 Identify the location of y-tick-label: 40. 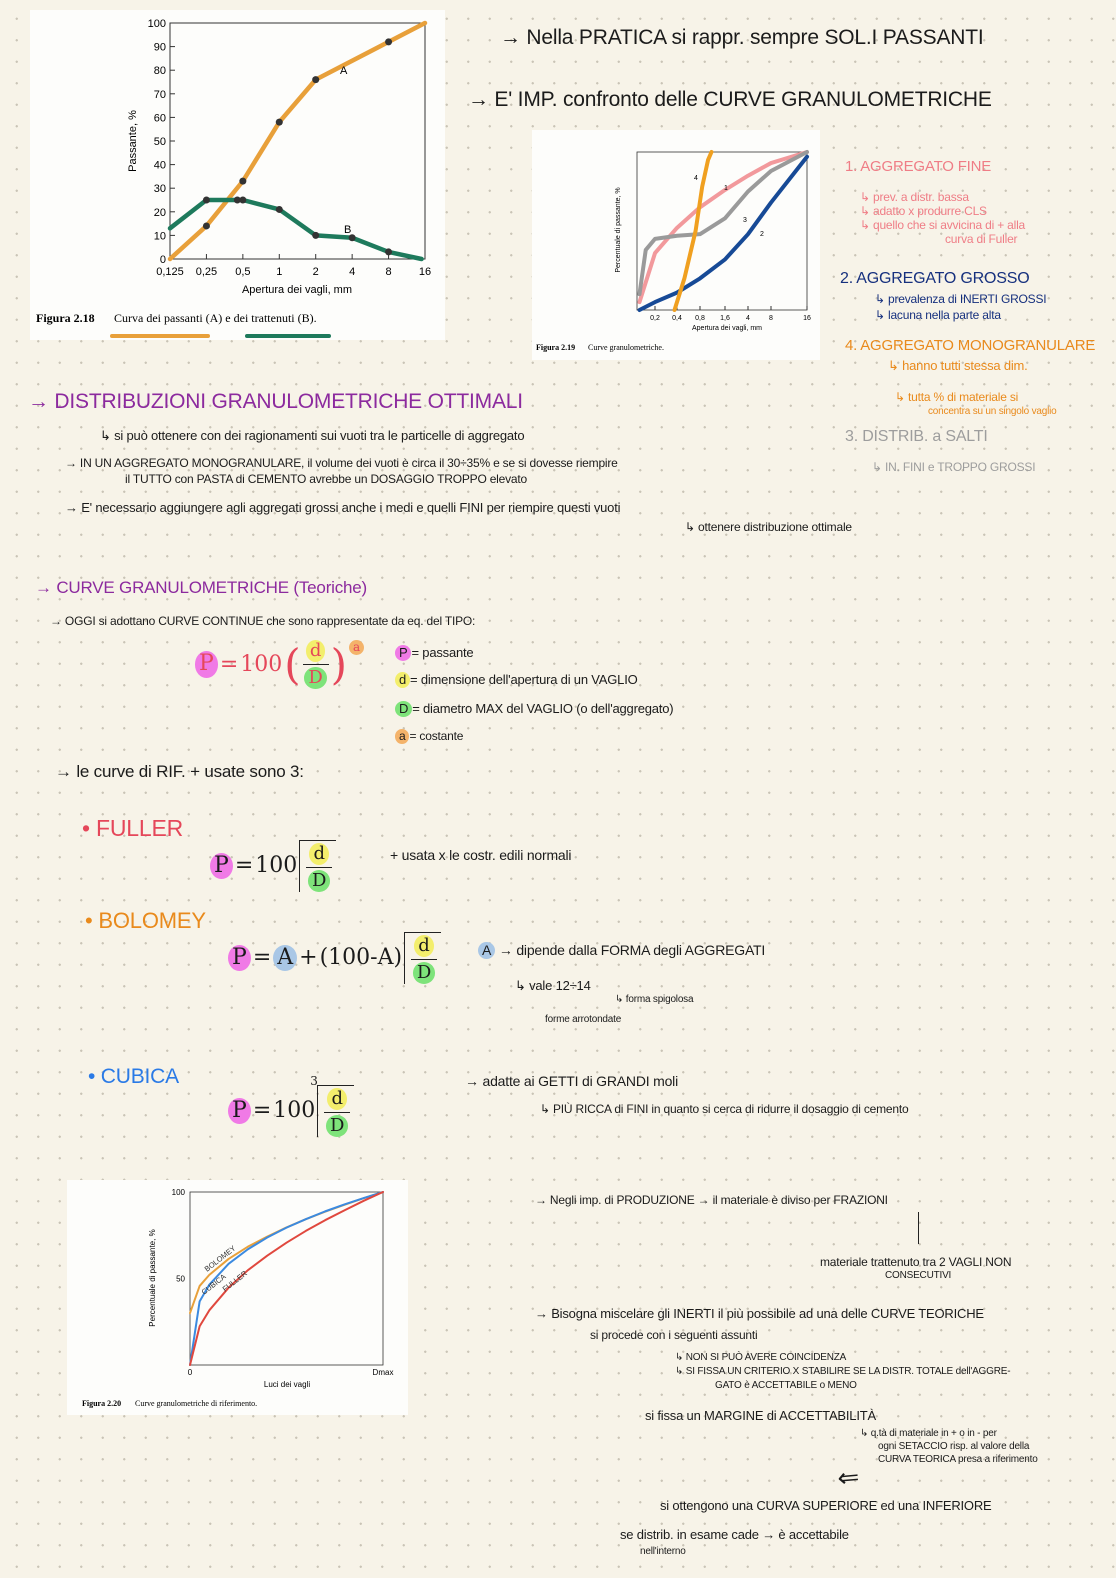
(160, 166).